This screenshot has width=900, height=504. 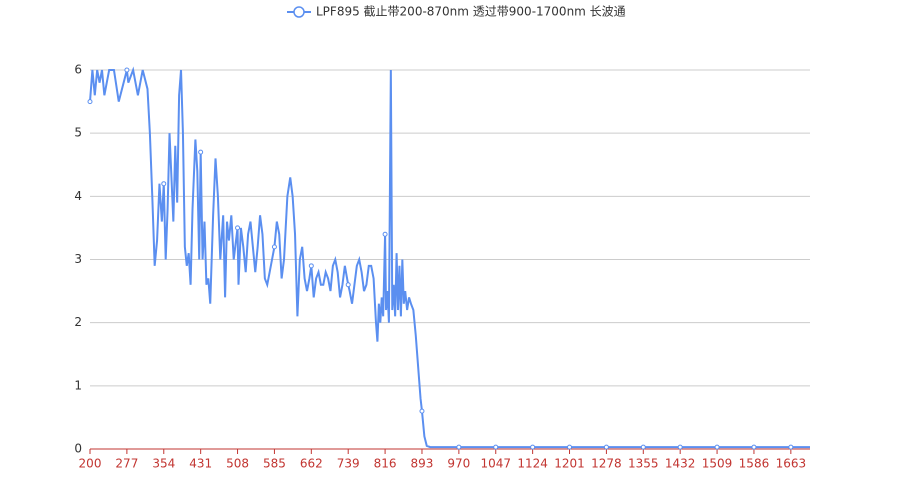 I want to click on x-tick-label: 508, so click(x=237, y=464).